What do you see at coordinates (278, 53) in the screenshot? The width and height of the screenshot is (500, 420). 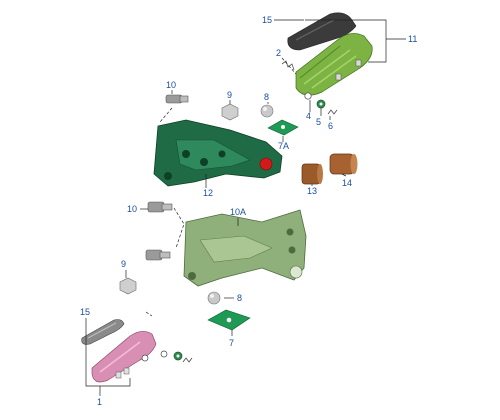 I see `callout-2: 2` at bounding box center [278, 53].